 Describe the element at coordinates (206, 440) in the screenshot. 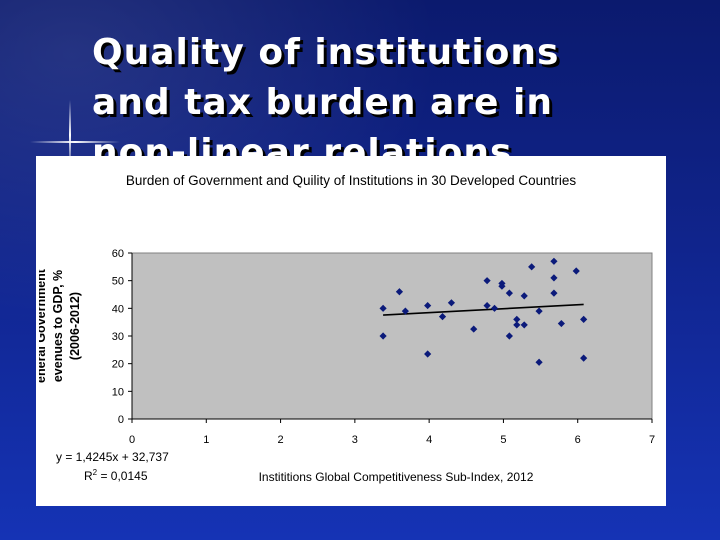

I see `x-tick-label: 1` at that location.